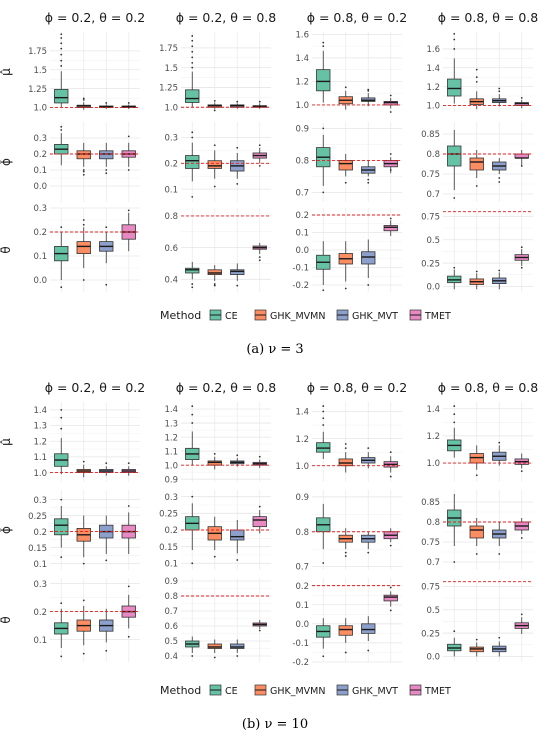  I want to click on panel: 0.9 1.0 1.1 1.2 1.3 1.4, so click(217, 443).